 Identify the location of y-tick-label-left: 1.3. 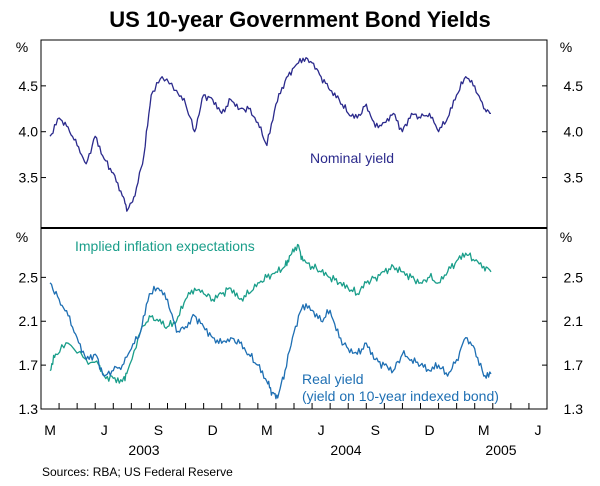
(29, 409).